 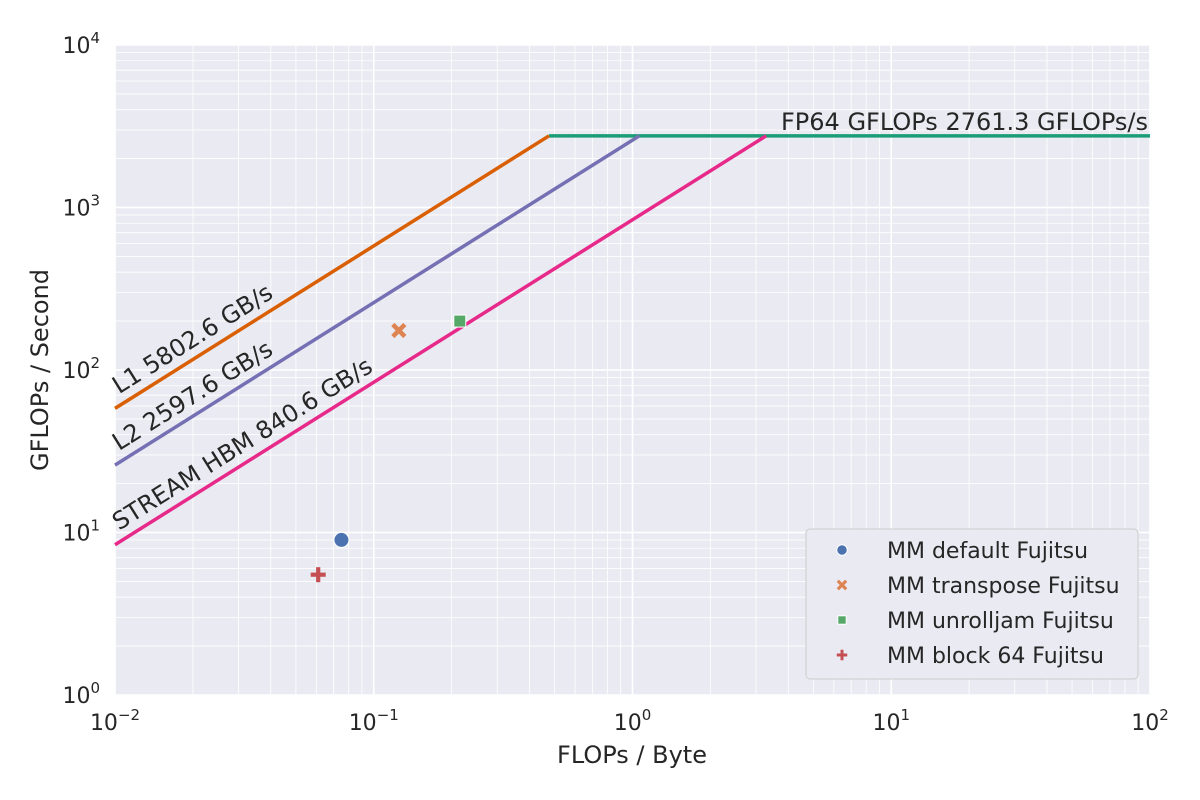 I want to click on legend-label: MM unrolljam Fujitsu, so click(x=1000, y=621).